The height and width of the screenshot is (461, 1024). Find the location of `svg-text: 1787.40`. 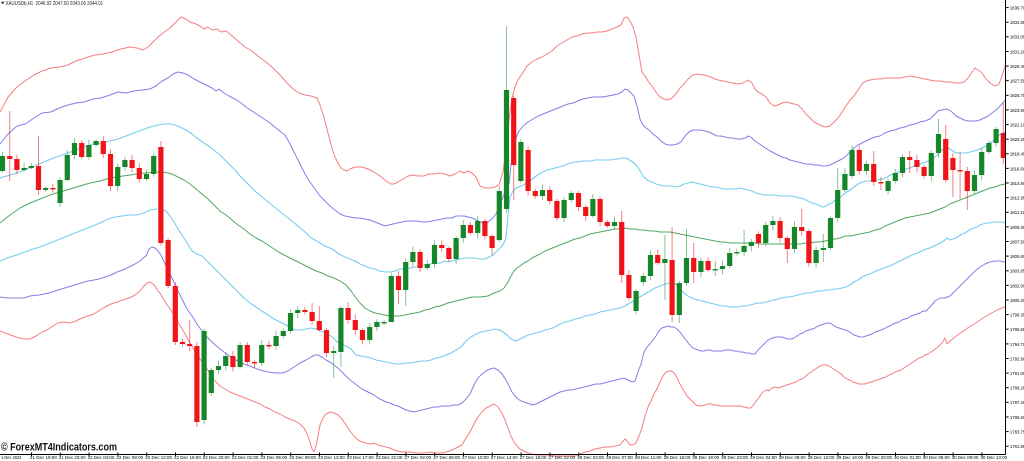

svg-text: 1787.40 is located at coordinates (1017, 403).